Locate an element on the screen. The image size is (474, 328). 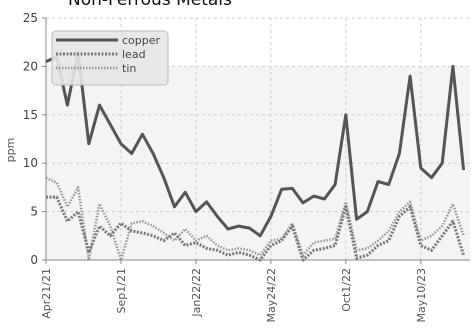
y-tick-label: 5 is located at coordinates (34, 212).